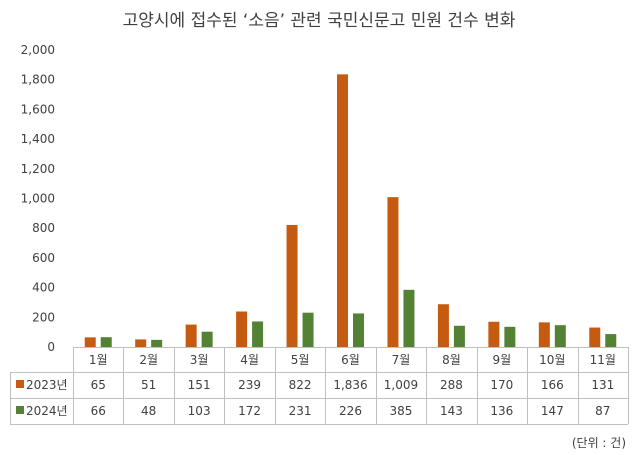  What do you see at coordinates (598, 443) in the screenshot?
I see `unit-note: (단위 : 건)` at bounding box center [598, 443].